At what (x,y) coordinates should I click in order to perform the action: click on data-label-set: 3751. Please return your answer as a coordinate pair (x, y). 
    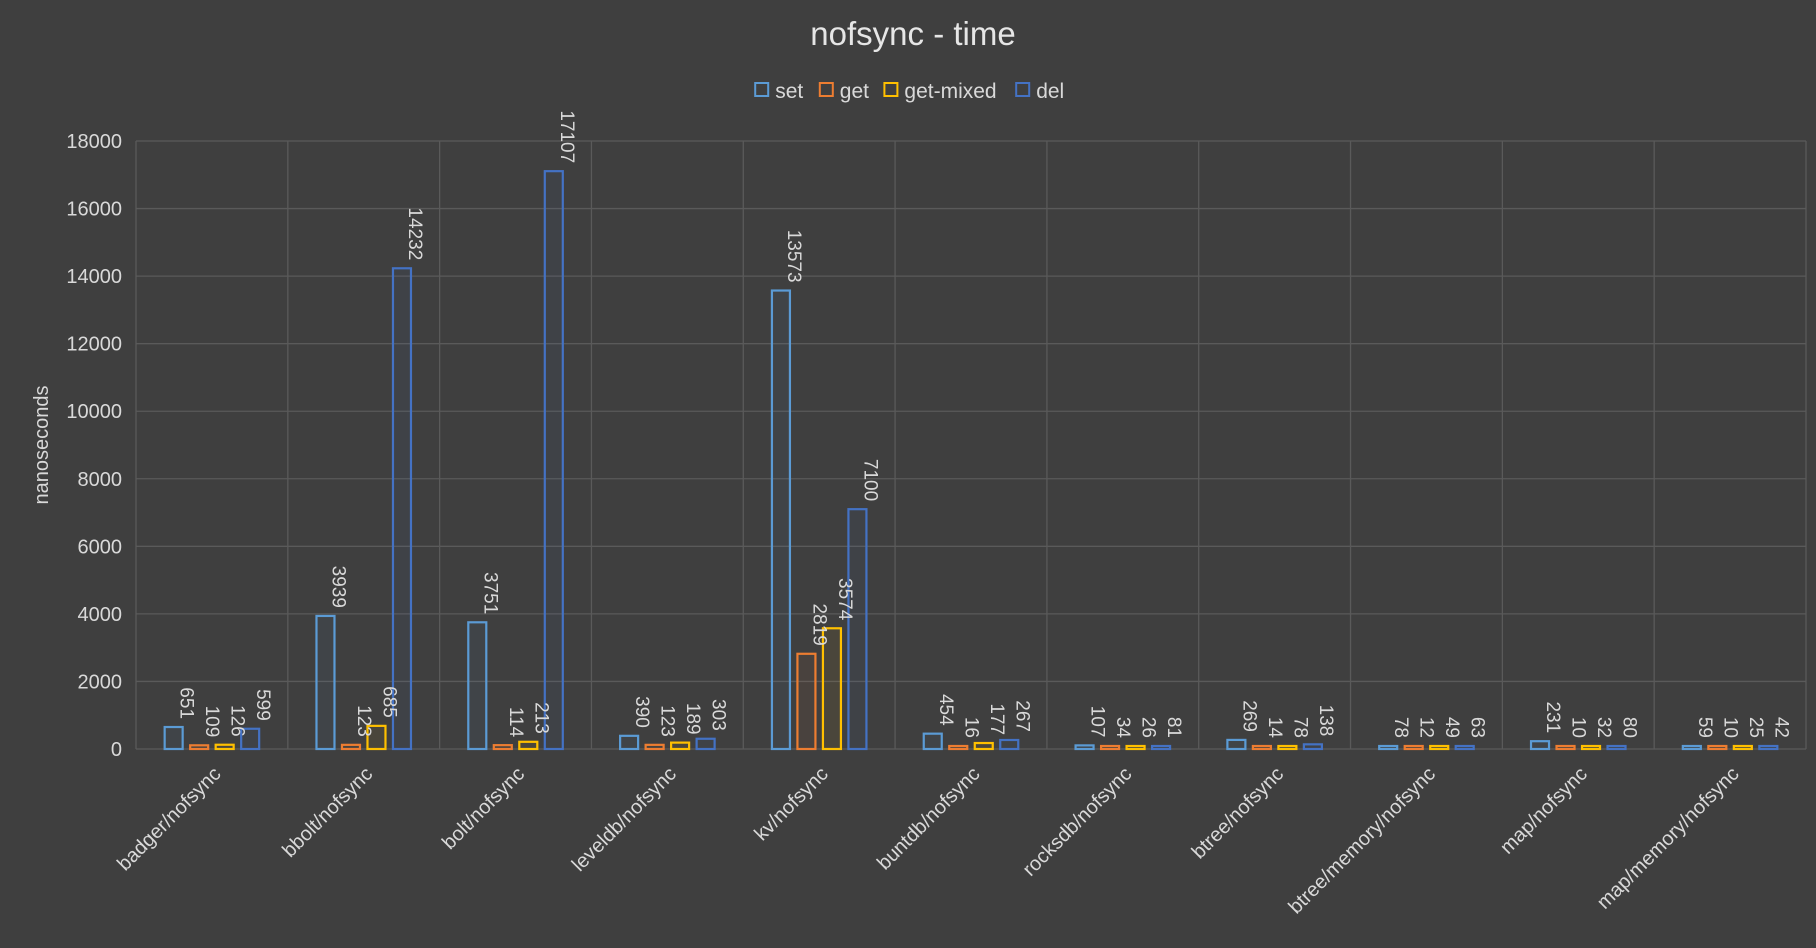
    Looking at the image, I should click on (489, 593).